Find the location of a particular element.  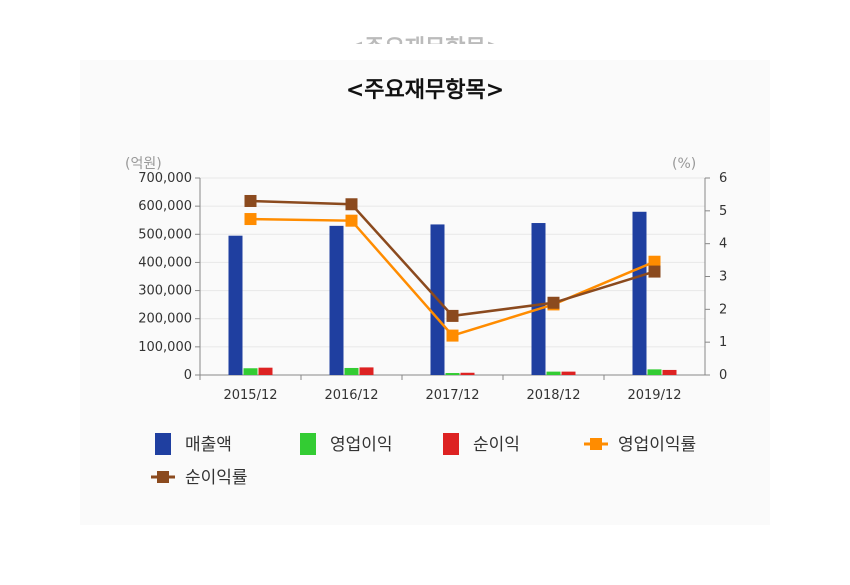

right-unit-label: (%) is located at coordinates (684, 164).